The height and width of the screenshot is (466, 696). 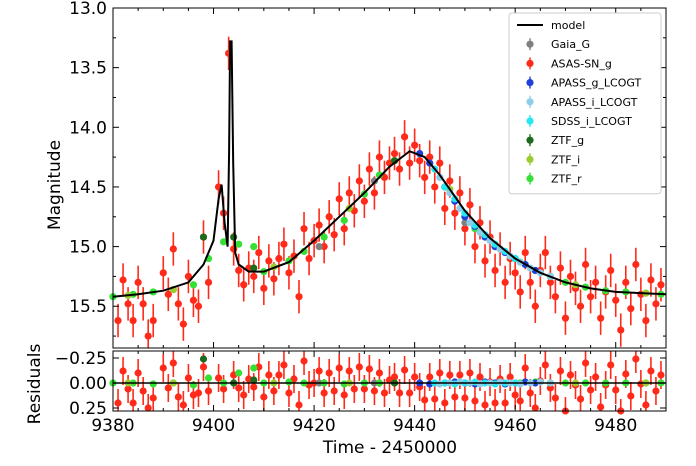 What do you see at coordinates (389, 448) in the screenshot?
I see `x-axis-title: Time - 2450000` at bounding box center [389, 448].